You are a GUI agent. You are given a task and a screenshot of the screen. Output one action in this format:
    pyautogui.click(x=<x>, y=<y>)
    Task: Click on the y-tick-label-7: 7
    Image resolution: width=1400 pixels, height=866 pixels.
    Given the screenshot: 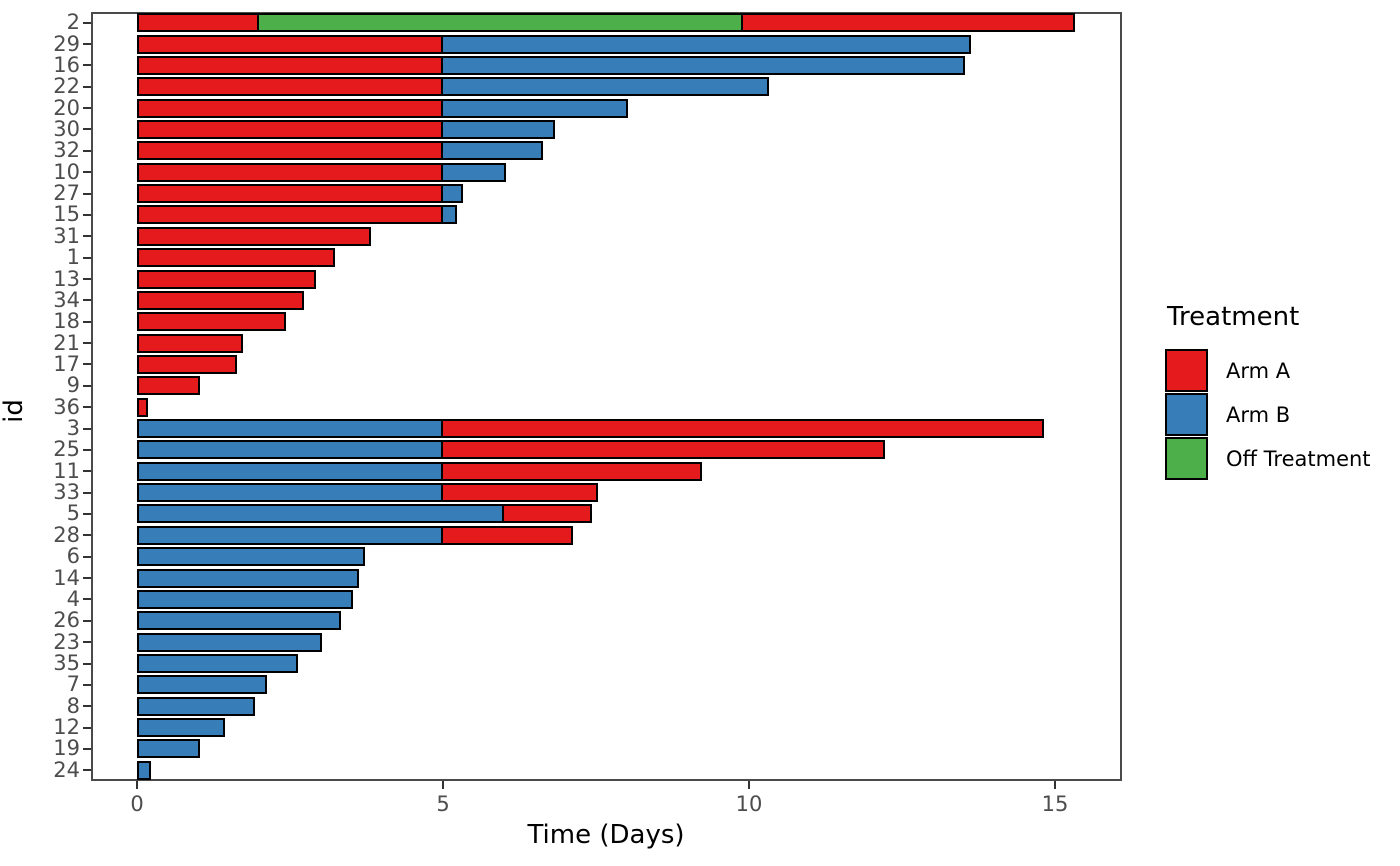 What is the action you would take?
    pyautogui.click(x=73, y=684)
    